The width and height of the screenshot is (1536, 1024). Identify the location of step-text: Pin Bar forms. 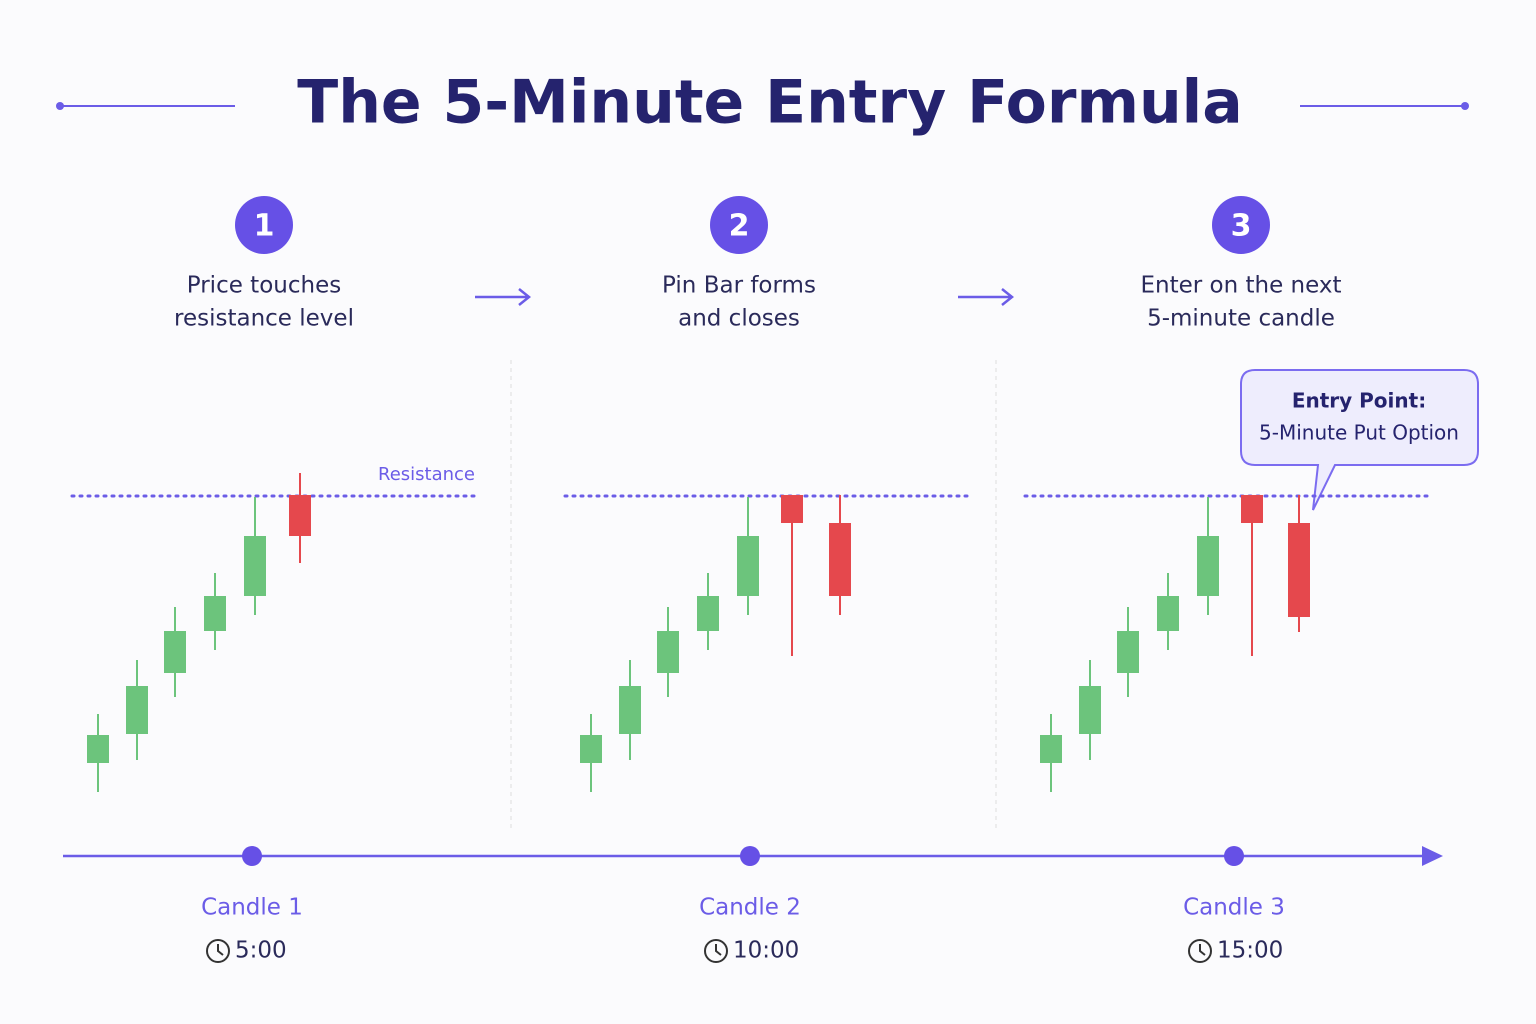
(739, 286).